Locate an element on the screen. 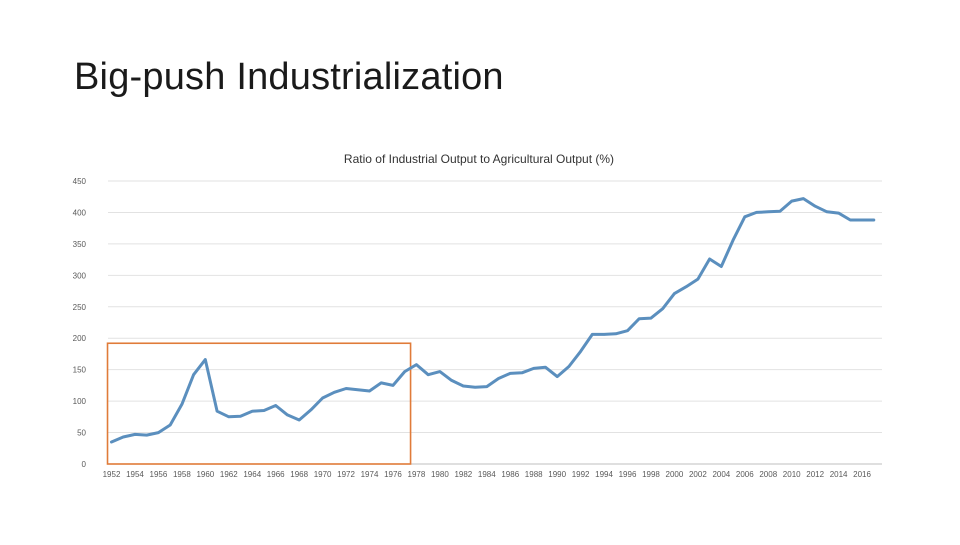  x-tick-label-1968: 1968 is located at coordinates (299, 474).